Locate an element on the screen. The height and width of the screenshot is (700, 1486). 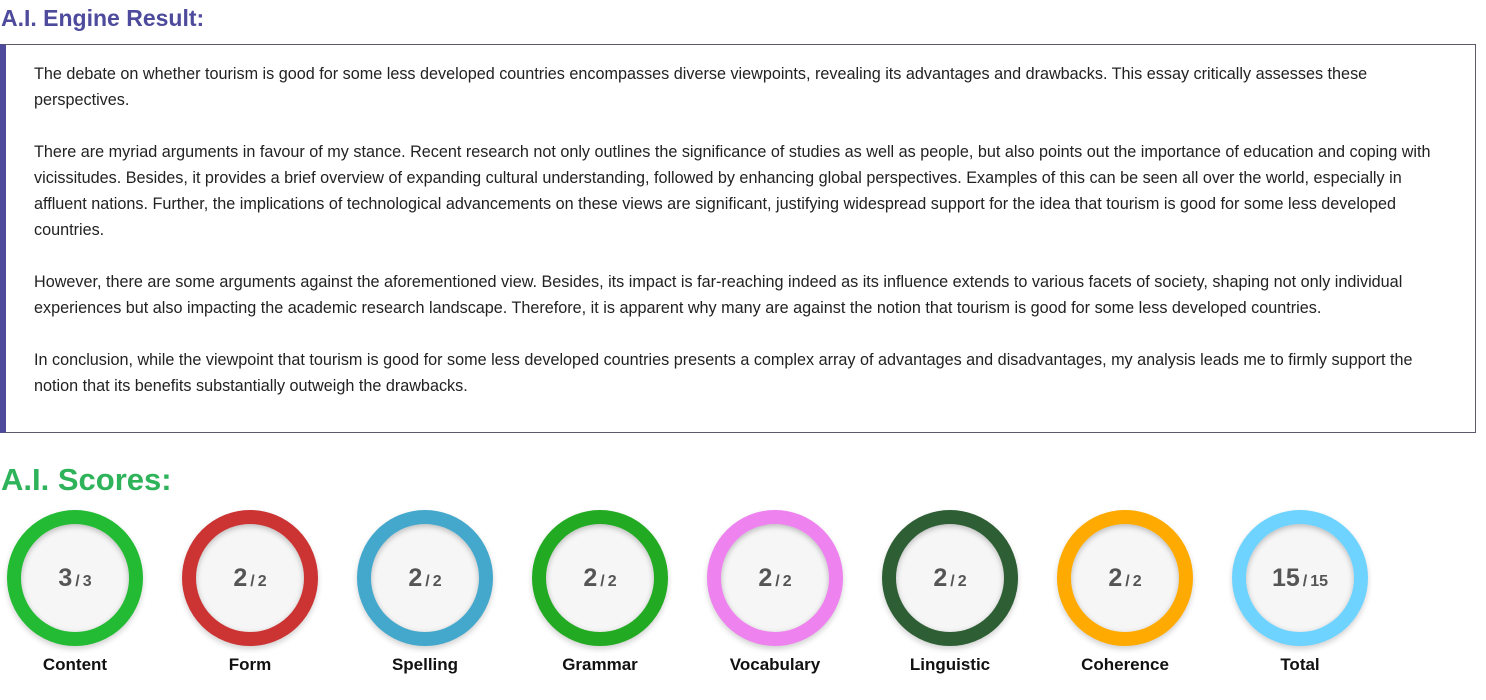
score-item-spelling: 2/2 Spelling is located at coordinates (425, 600).